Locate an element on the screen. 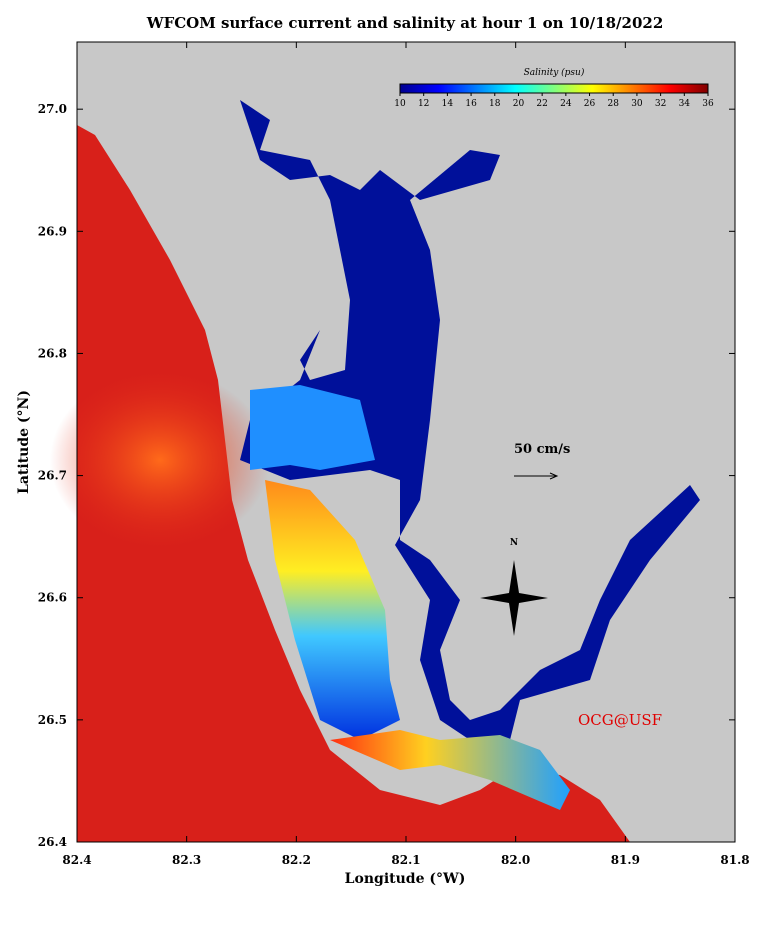  x-tick-label: 82.1 is located at coordinates (405, 860).